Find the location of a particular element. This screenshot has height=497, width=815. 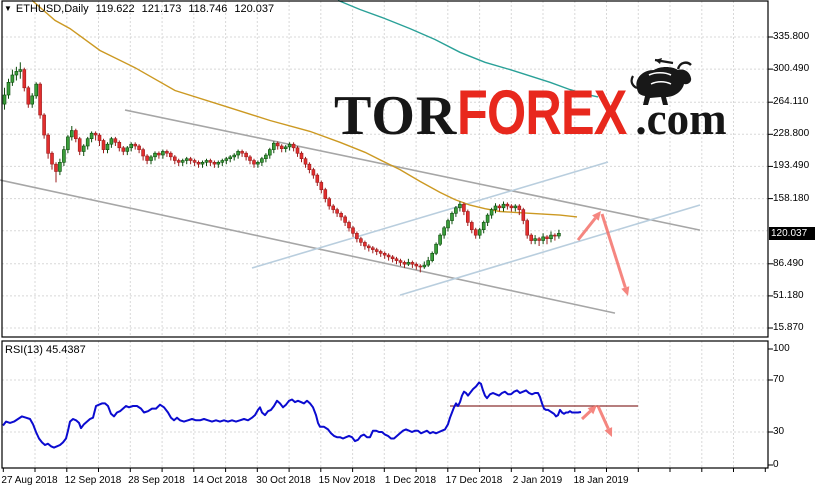

bull-icon is located at coordinates (661, 81).